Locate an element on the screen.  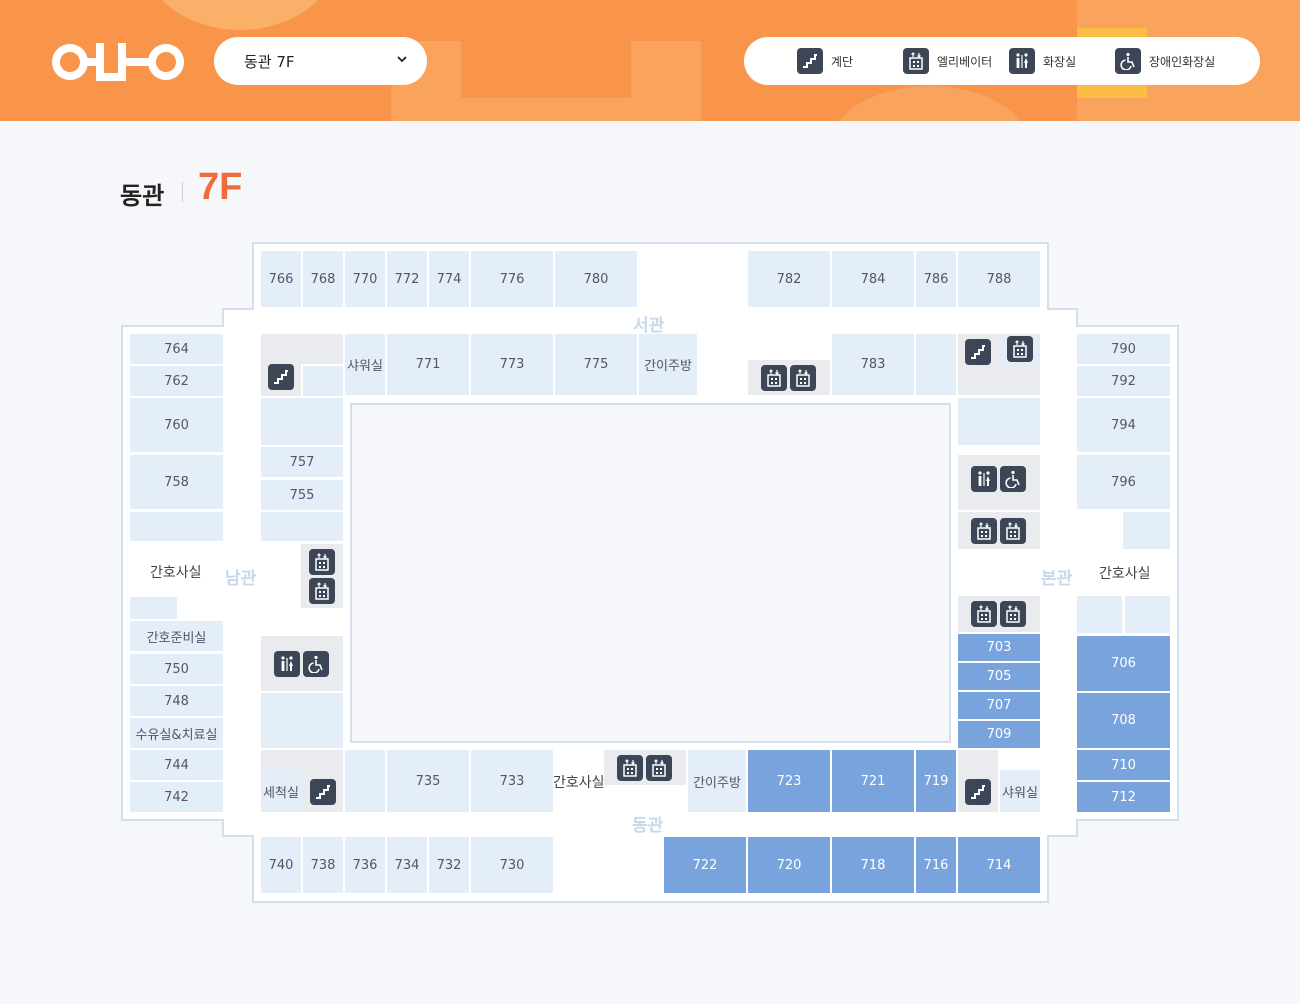
page-title-floor: 7F is located at coordinates (220, 187).